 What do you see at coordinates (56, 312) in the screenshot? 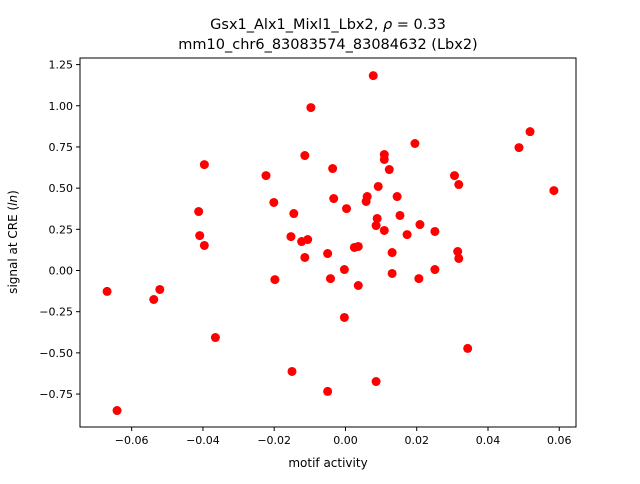
I see `y-tick-label: −0.25` at bounding box center [56, 312].